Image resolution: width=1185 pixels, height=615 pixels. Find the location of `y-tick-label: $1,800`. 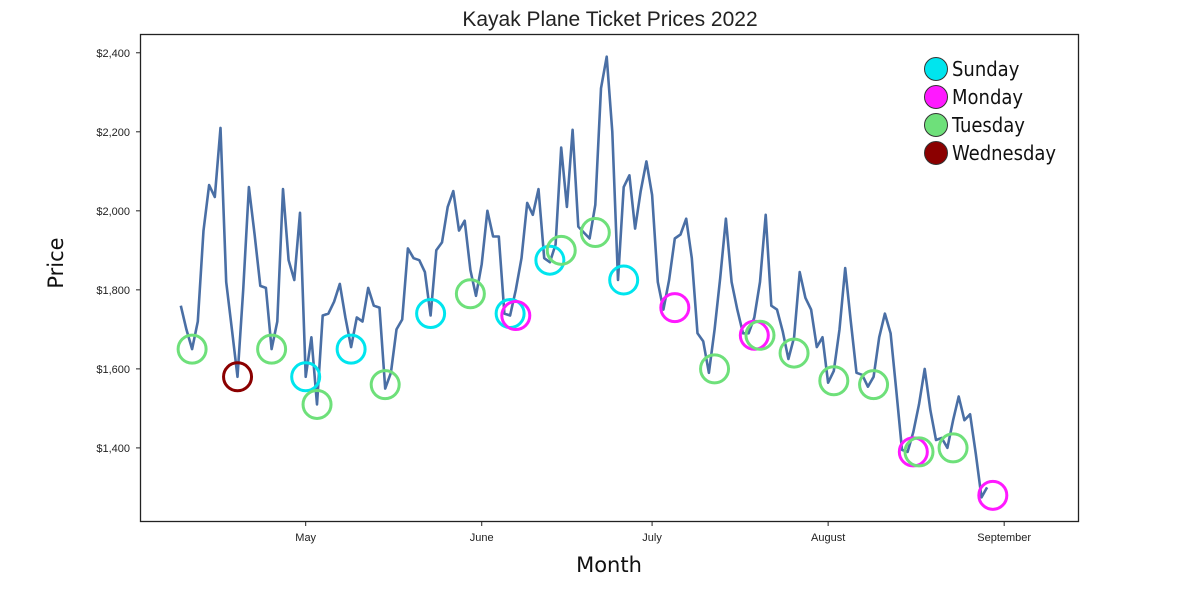

y-tick-label: $1,800 is located at coordinates (113, 291).